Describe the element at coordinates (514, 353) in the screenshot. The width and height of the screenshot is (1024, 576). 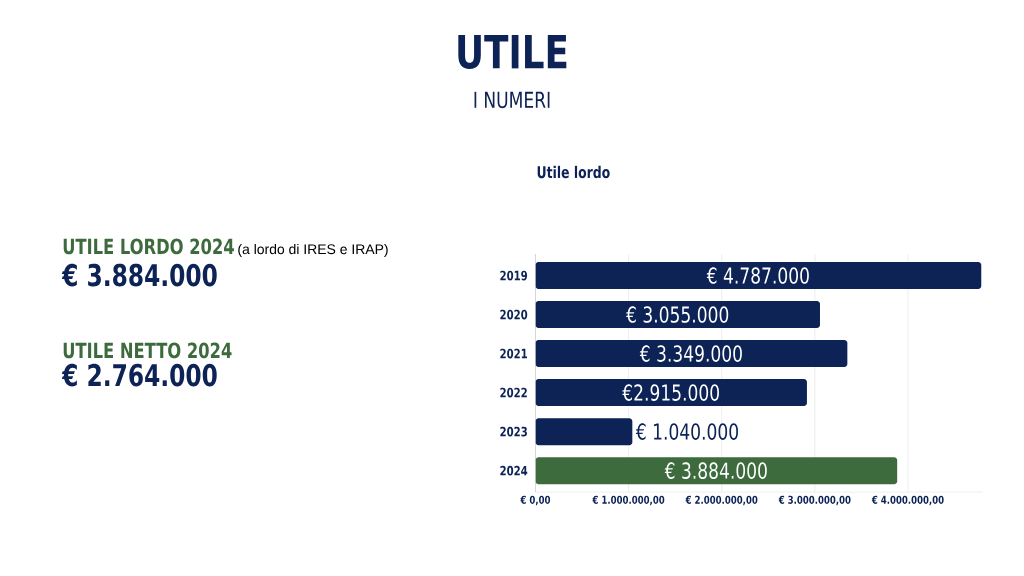
I see `y-tick-label: 2021` at that location.